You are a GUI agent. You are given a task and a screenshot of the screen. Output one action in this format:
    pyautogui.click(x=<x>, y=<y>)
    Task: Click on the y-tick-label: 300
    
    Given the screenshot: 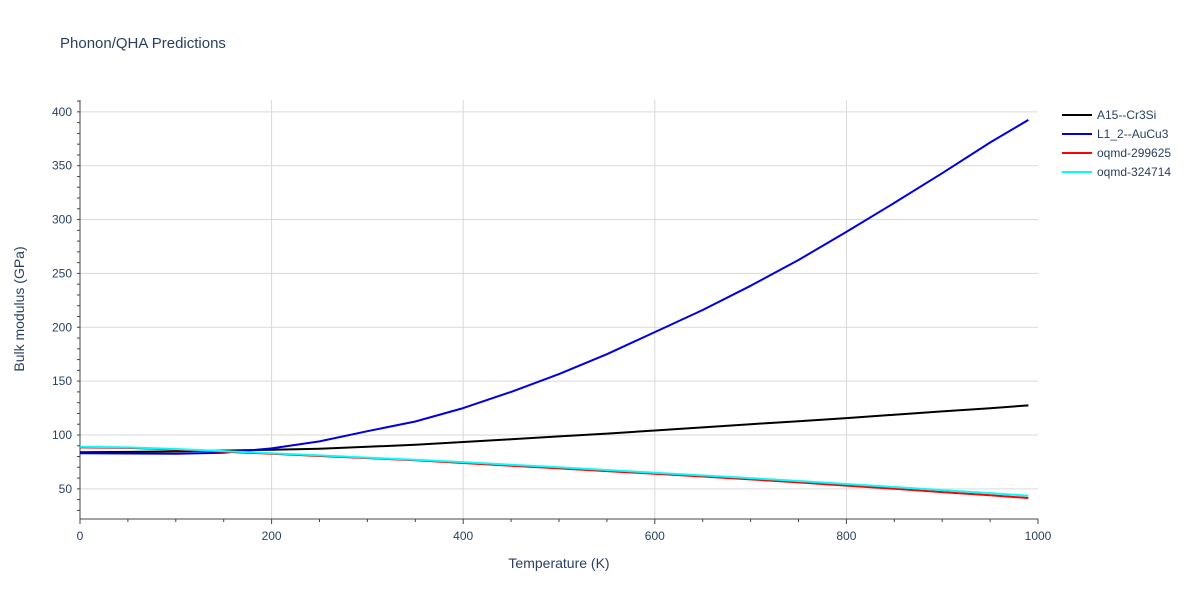 What is the action you would take?
    pyautogui.click(x=62, y=220)
    